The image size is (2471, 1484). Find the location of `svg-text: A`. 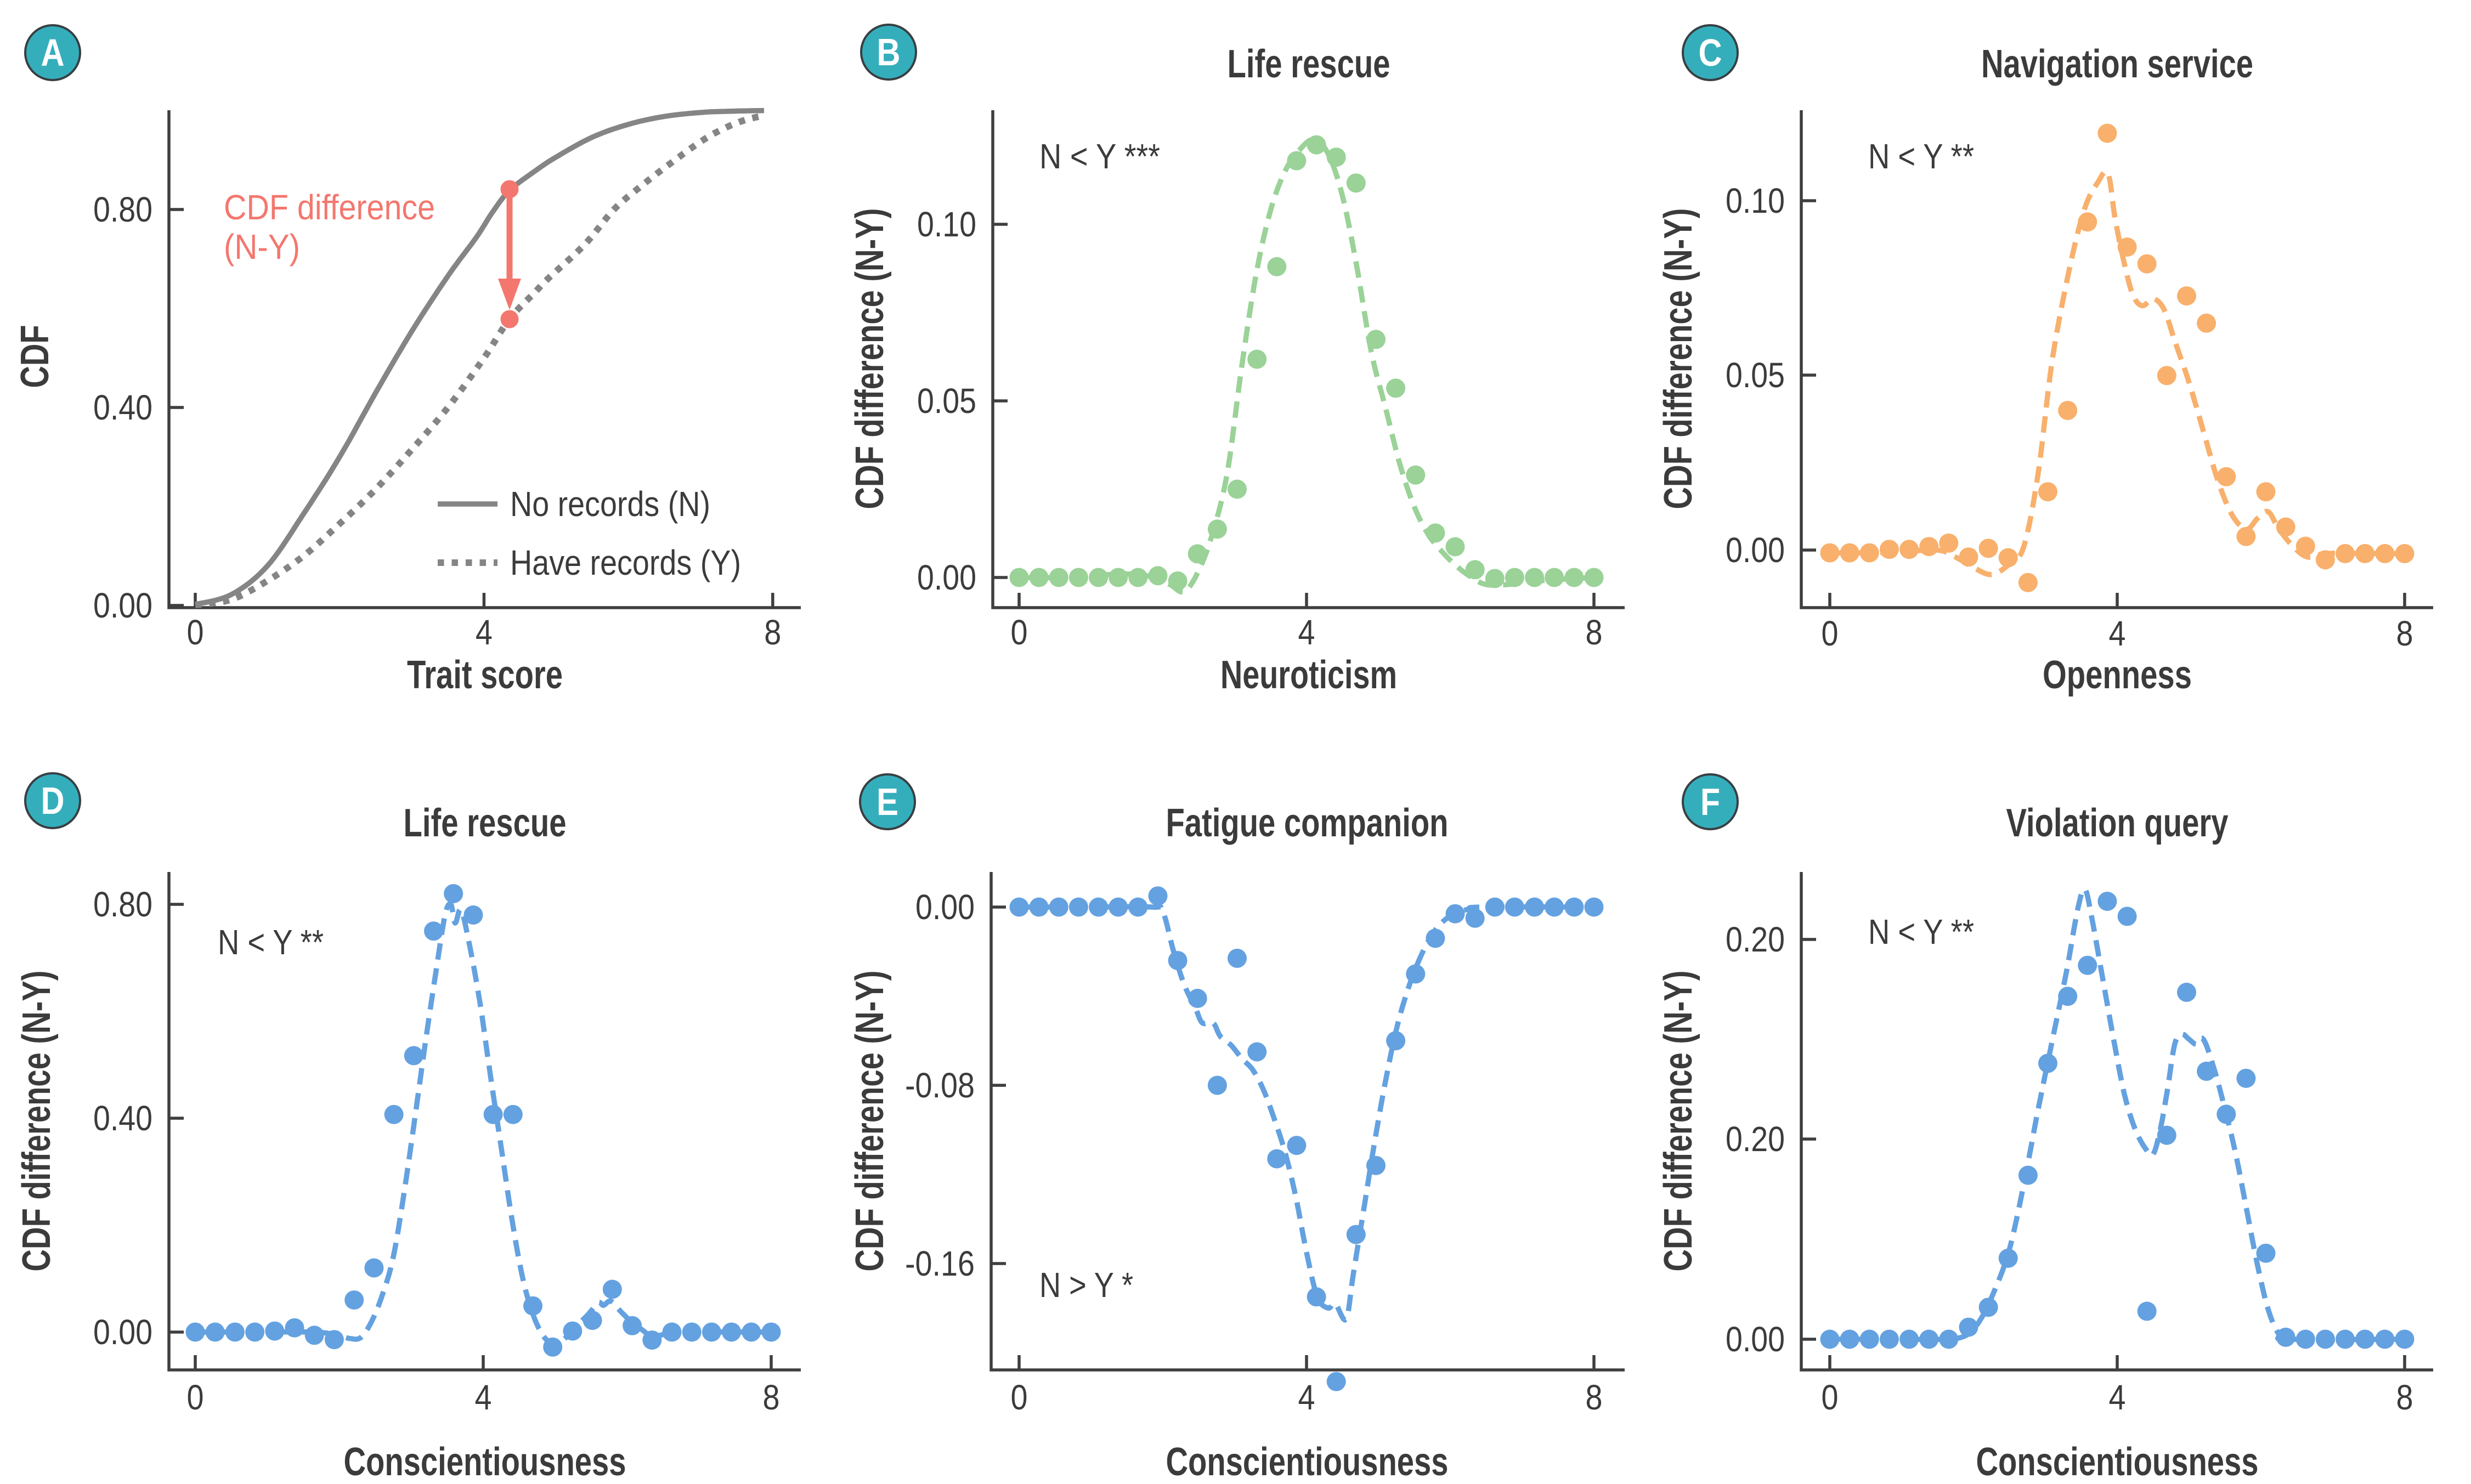

svg-text: A is located at coordinates (53, 53).